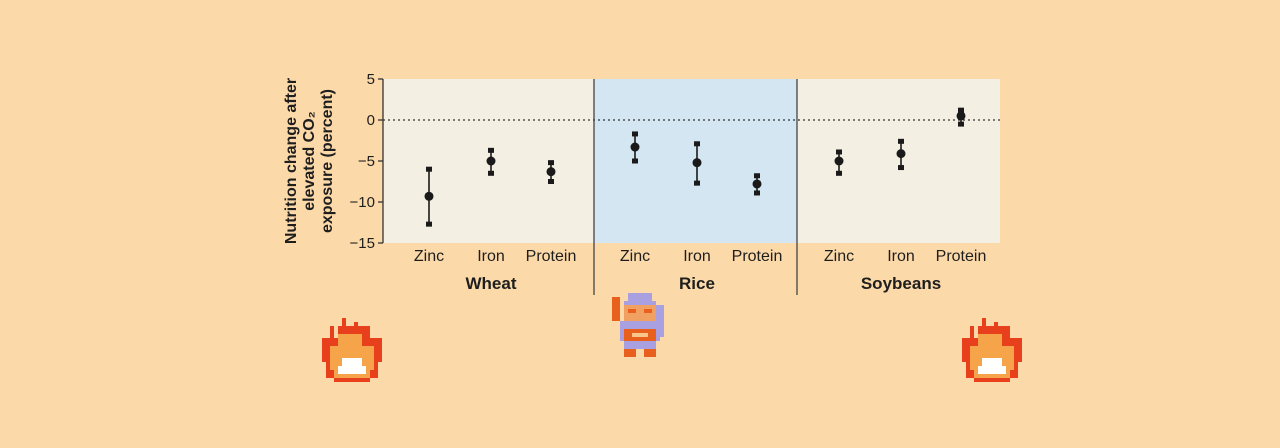 Image resolution: width=1280 pixels, height=448 pixels. What do you see at coordinates (491, 256) in the screenshot?
I see `category-label-wheat-iron: Iron` at bounding box center [491, 256].